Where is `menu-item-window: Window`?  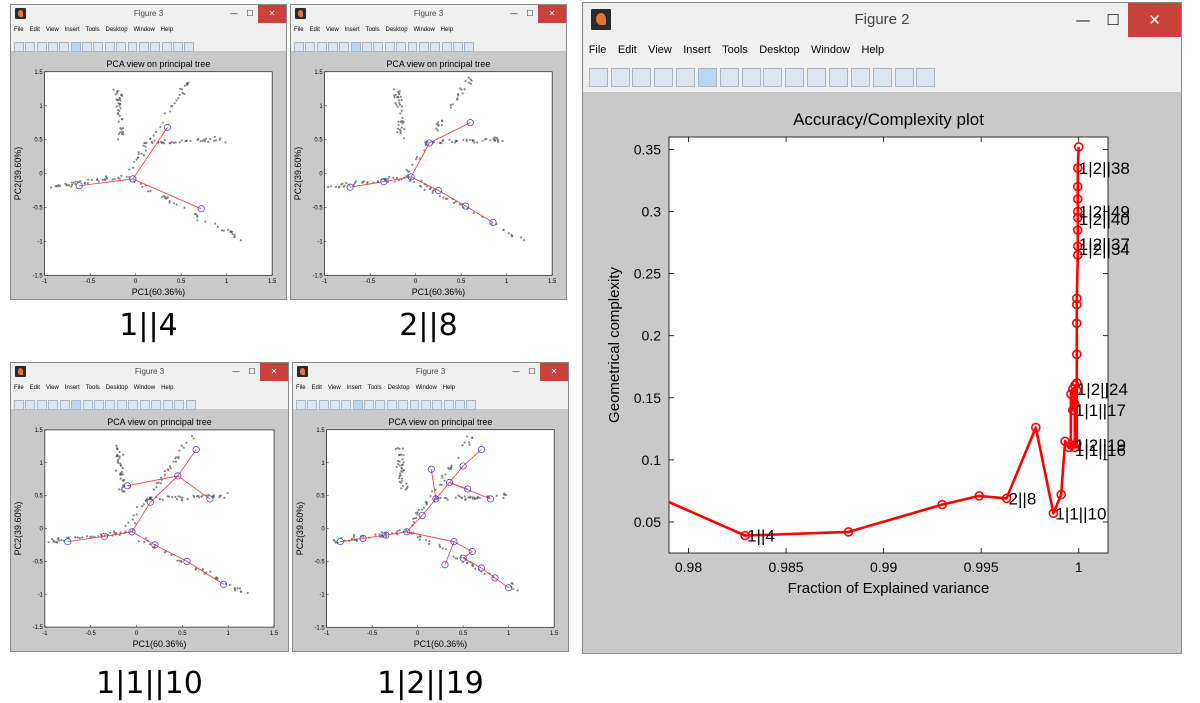
menu-item-window: Window is located at coordinates (830, 50).